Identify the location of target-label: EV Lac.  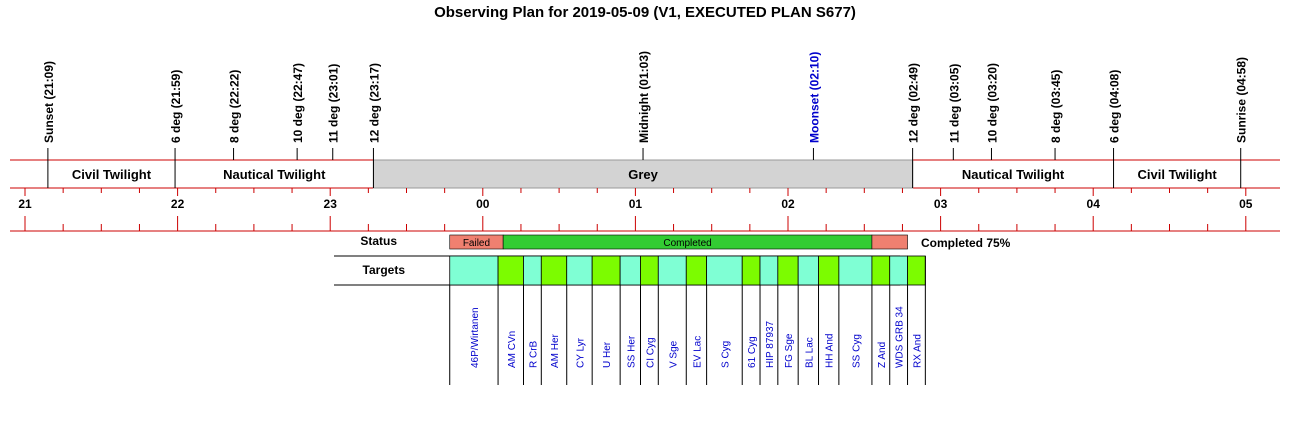
(697, 352).